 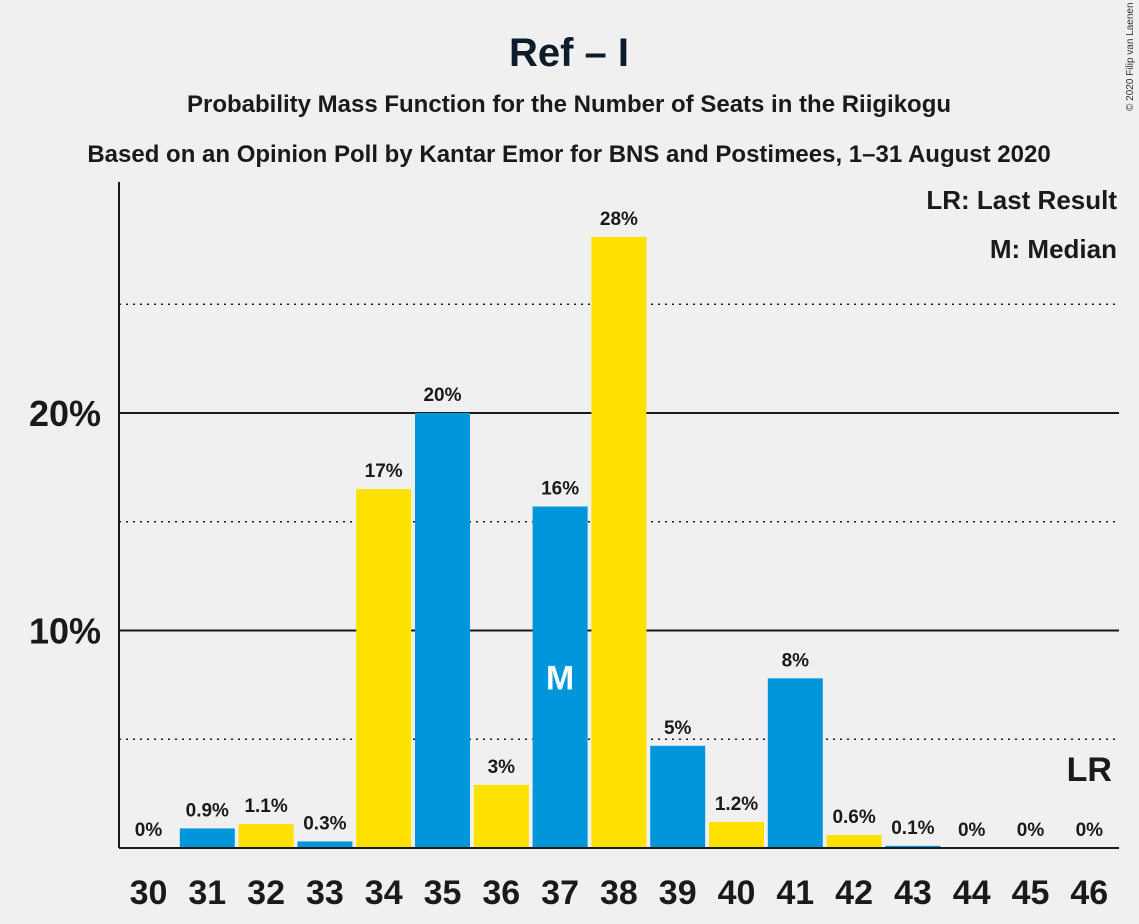 I want to click on x-tick-label: 43, so click(x=913, y=893).